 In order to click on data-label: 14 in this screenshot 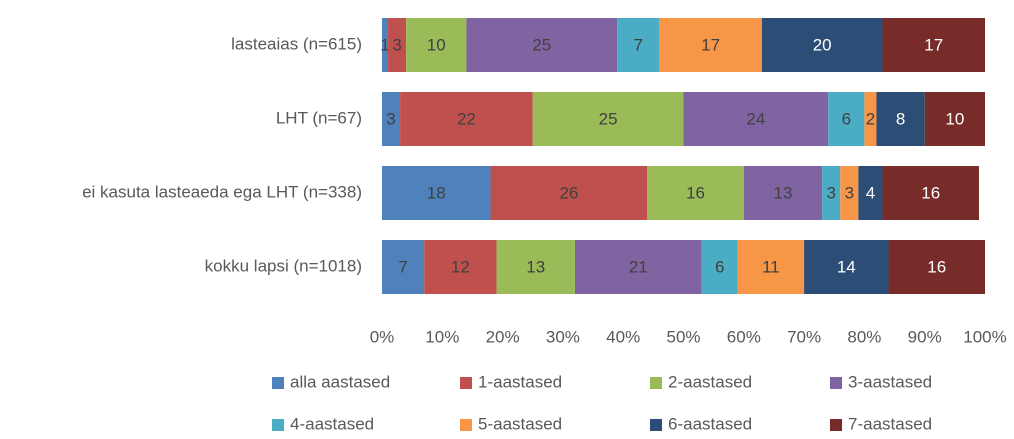, I will do `click(846, 266)`.